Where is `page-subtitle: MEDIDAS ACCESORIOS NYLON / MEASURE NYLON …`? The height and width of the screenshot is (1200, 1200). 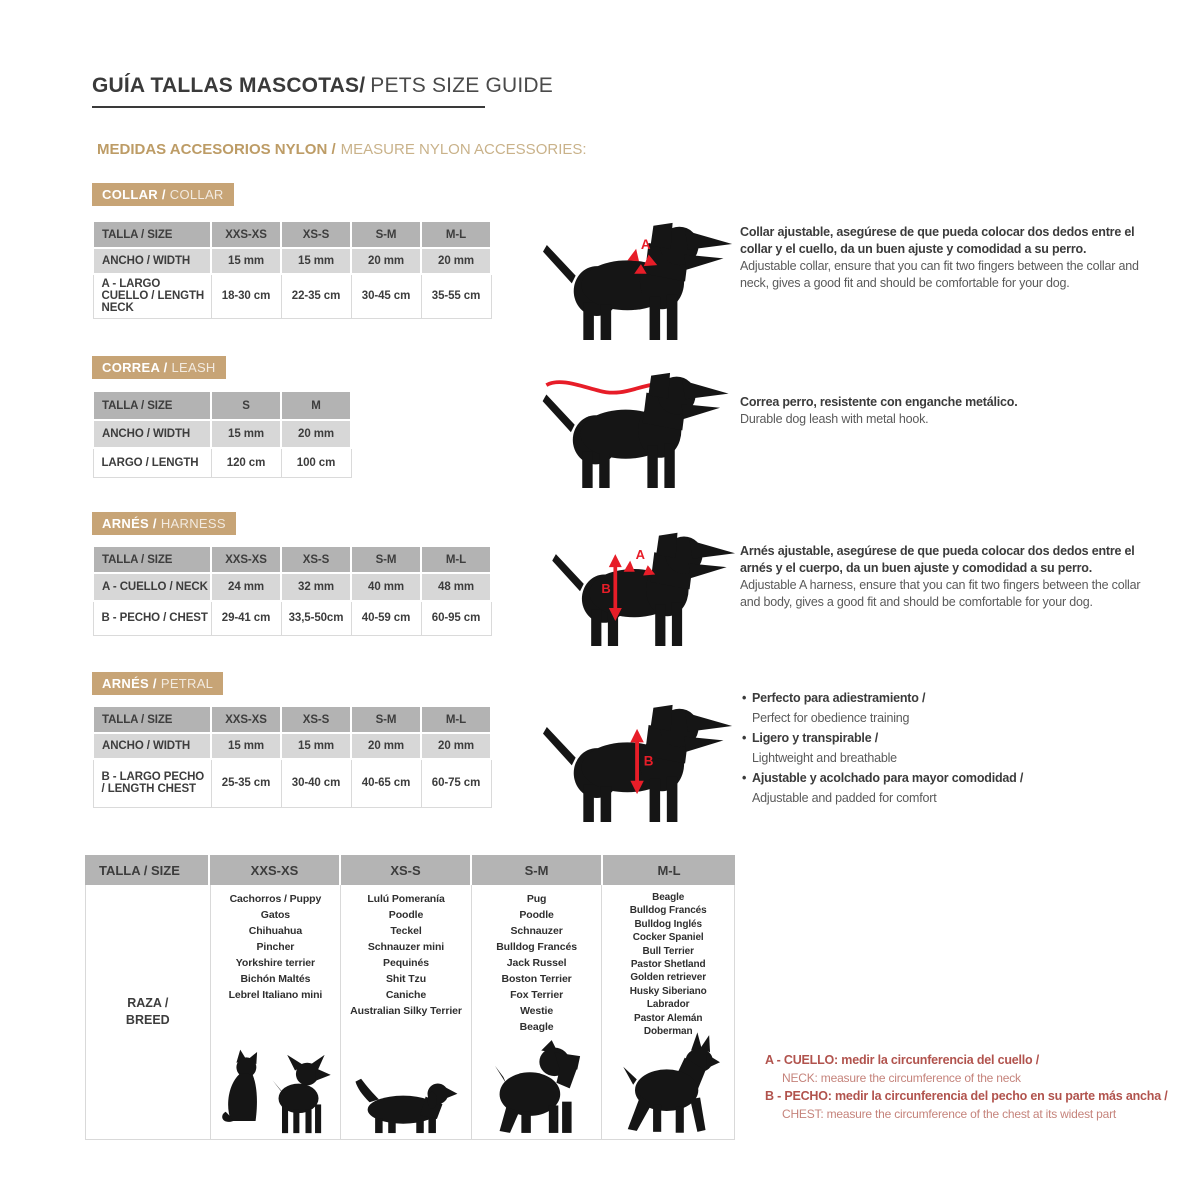 page-subtitle: MEDIDAS ACCESORIOS NYLON / MEASURE NYLON … is located at coordinates (342, 149).